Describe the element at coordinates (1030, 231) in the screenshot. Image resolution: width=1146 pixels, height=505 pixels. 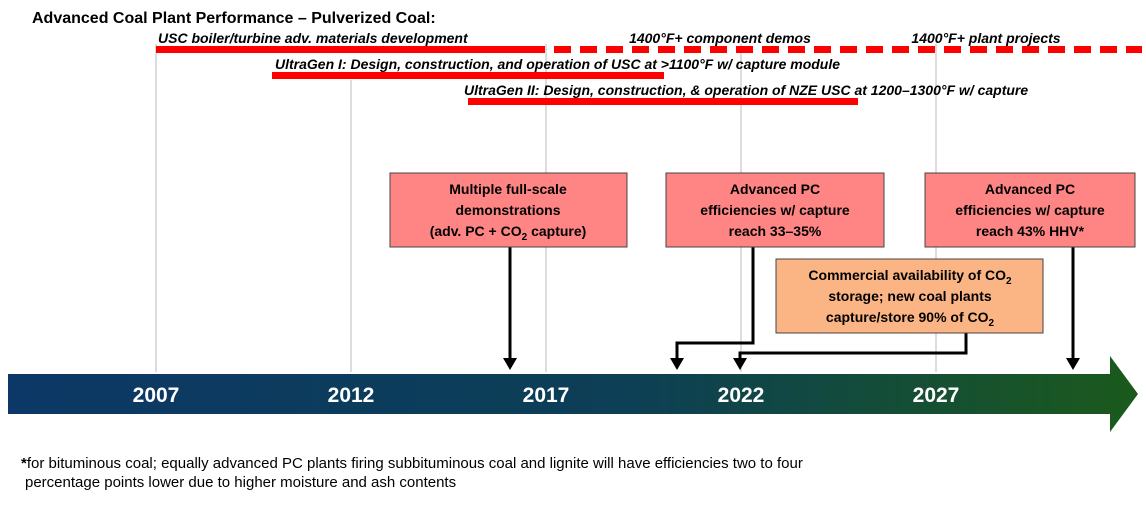
I see `box-text: reach 43% HHV*` at that location.